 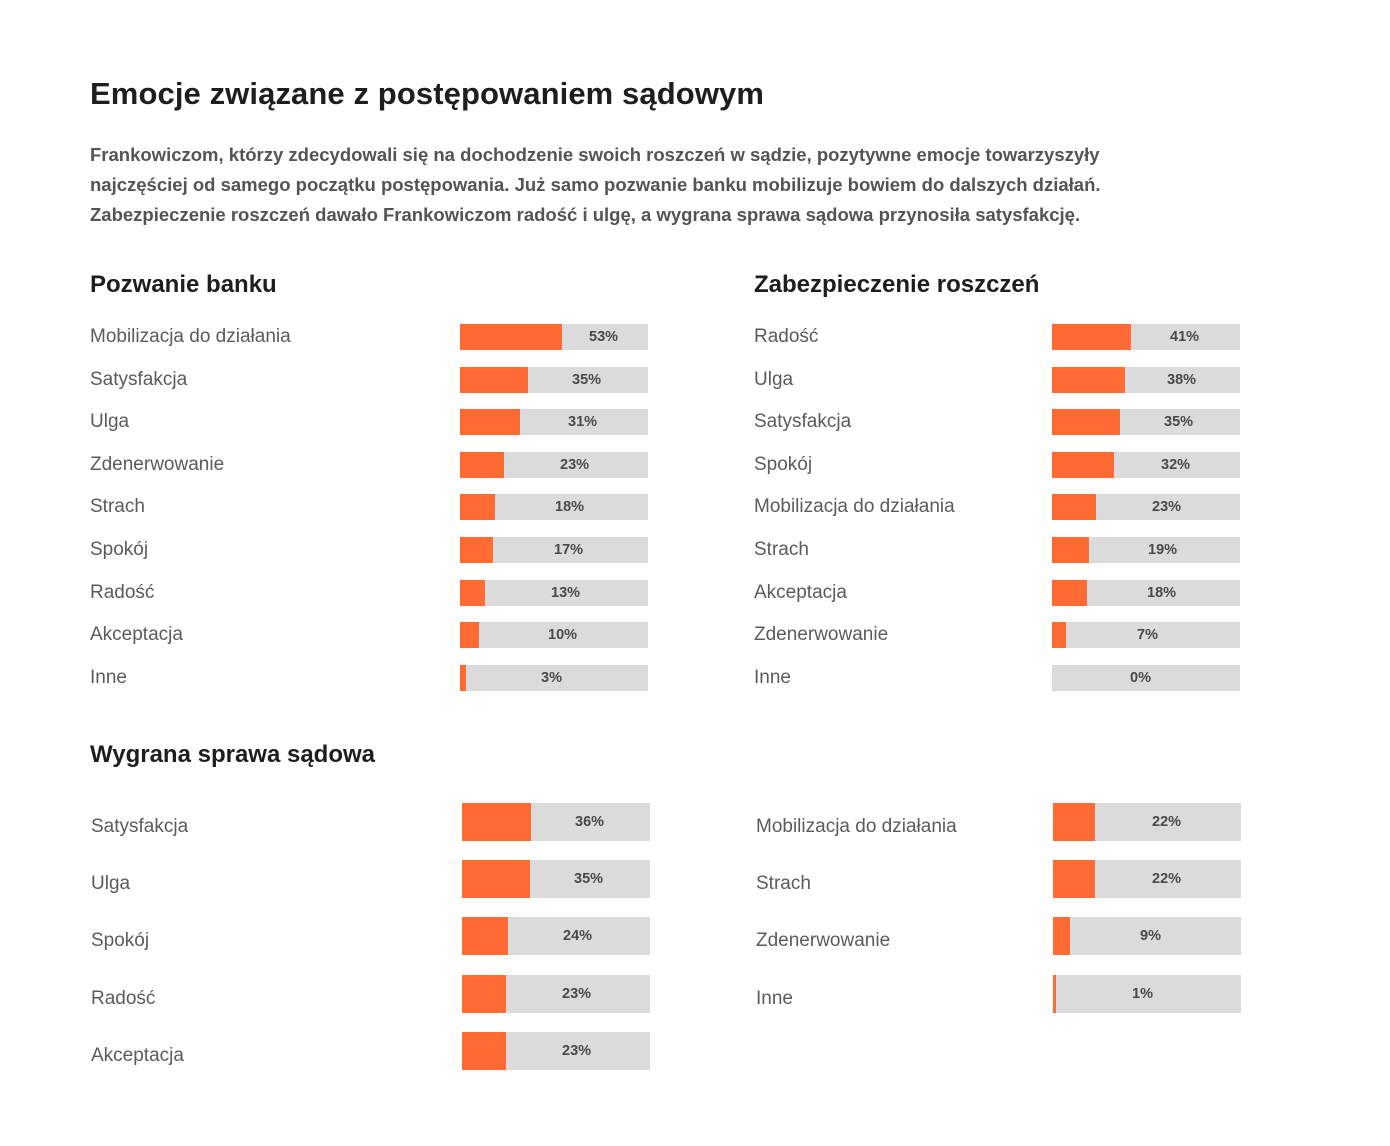 What do you see at coordinates (998, 879) in the screenshot?
I see `bar-row: Strach 22%` at bounding box center [998, 879].